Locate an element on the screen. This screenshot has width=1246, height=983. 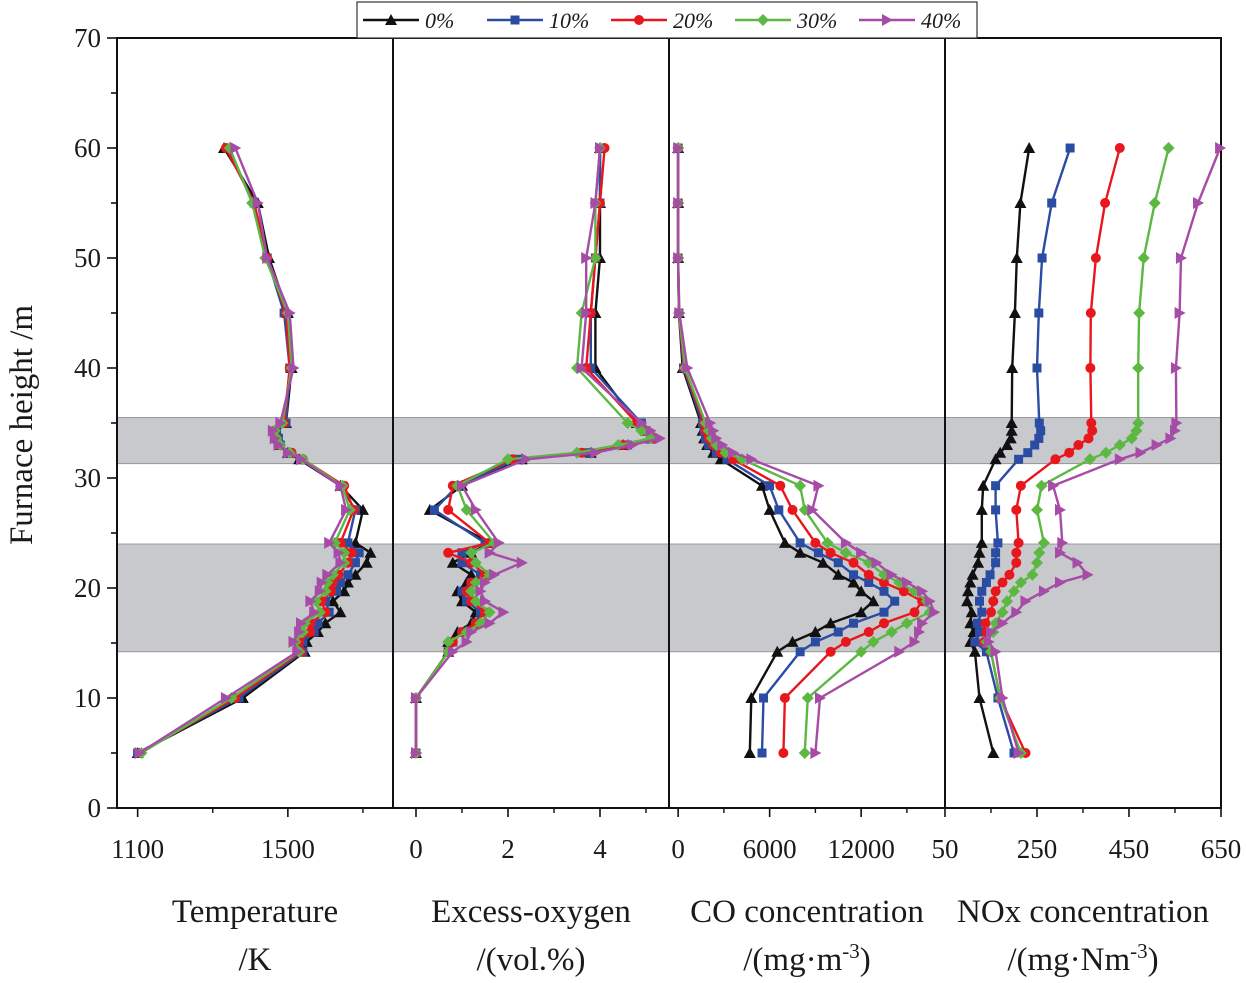
legend-label: 20% is located at coordinates (693, 20).